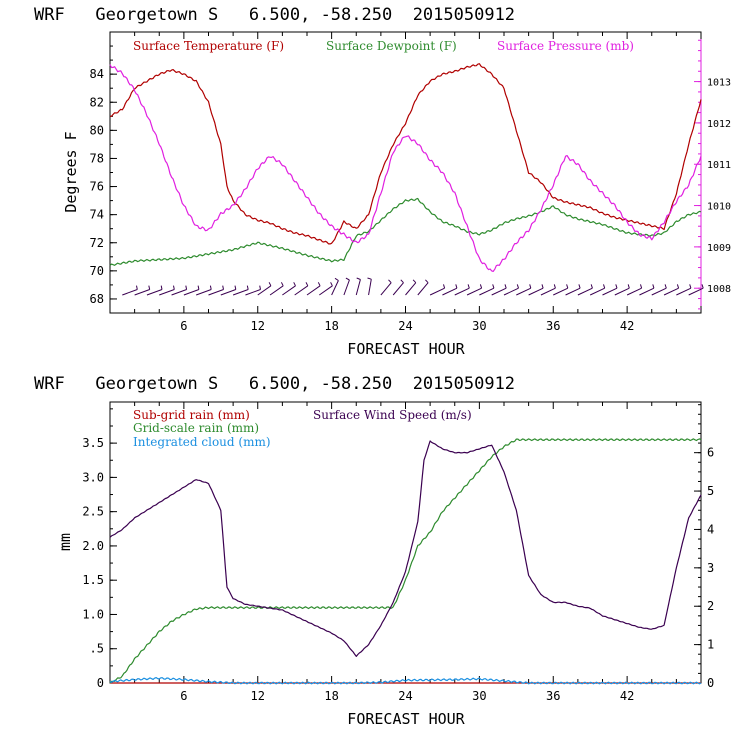 The width and height of the screenshot is (740, 745). What do you see at coordinates (391, 46) in the screenshot?
I see `legend-surface-dewpoint: Surface Dewpoint (F)` at bounding box center [391, 46].